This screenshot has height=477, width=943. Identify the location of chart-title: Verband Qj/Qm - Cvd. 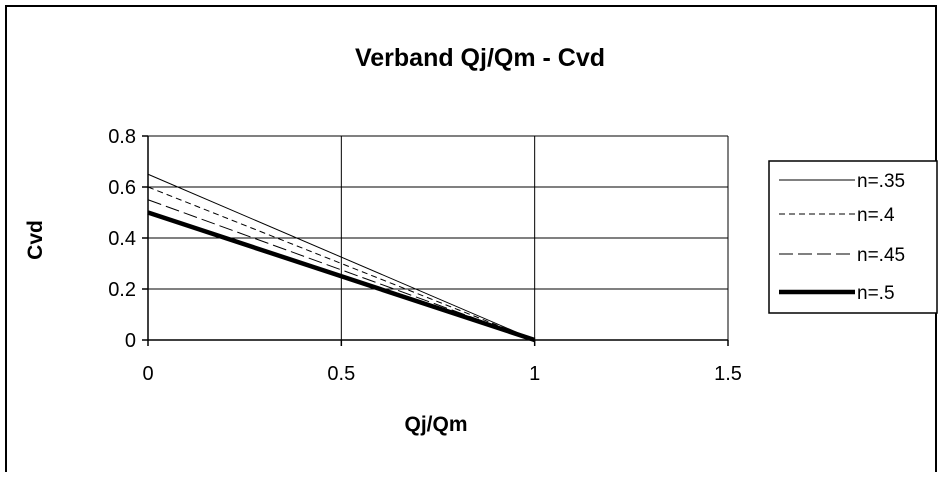
(480, 58).